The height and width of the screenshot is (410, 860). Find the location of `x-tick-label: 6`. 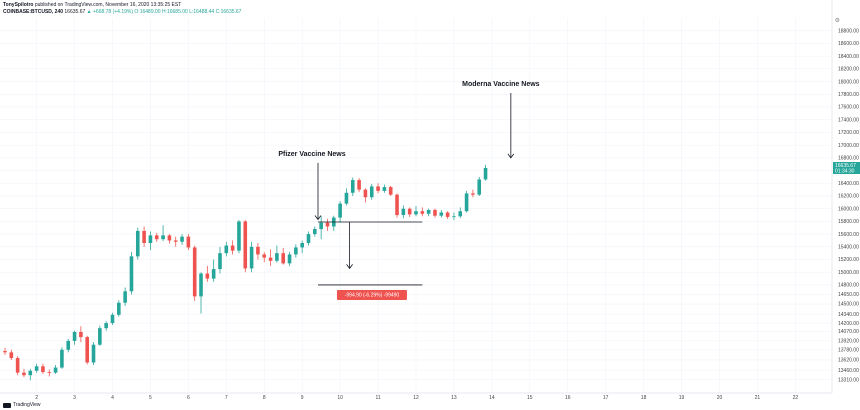

x-tick-label: 6 is located at coordinates (188, 398).